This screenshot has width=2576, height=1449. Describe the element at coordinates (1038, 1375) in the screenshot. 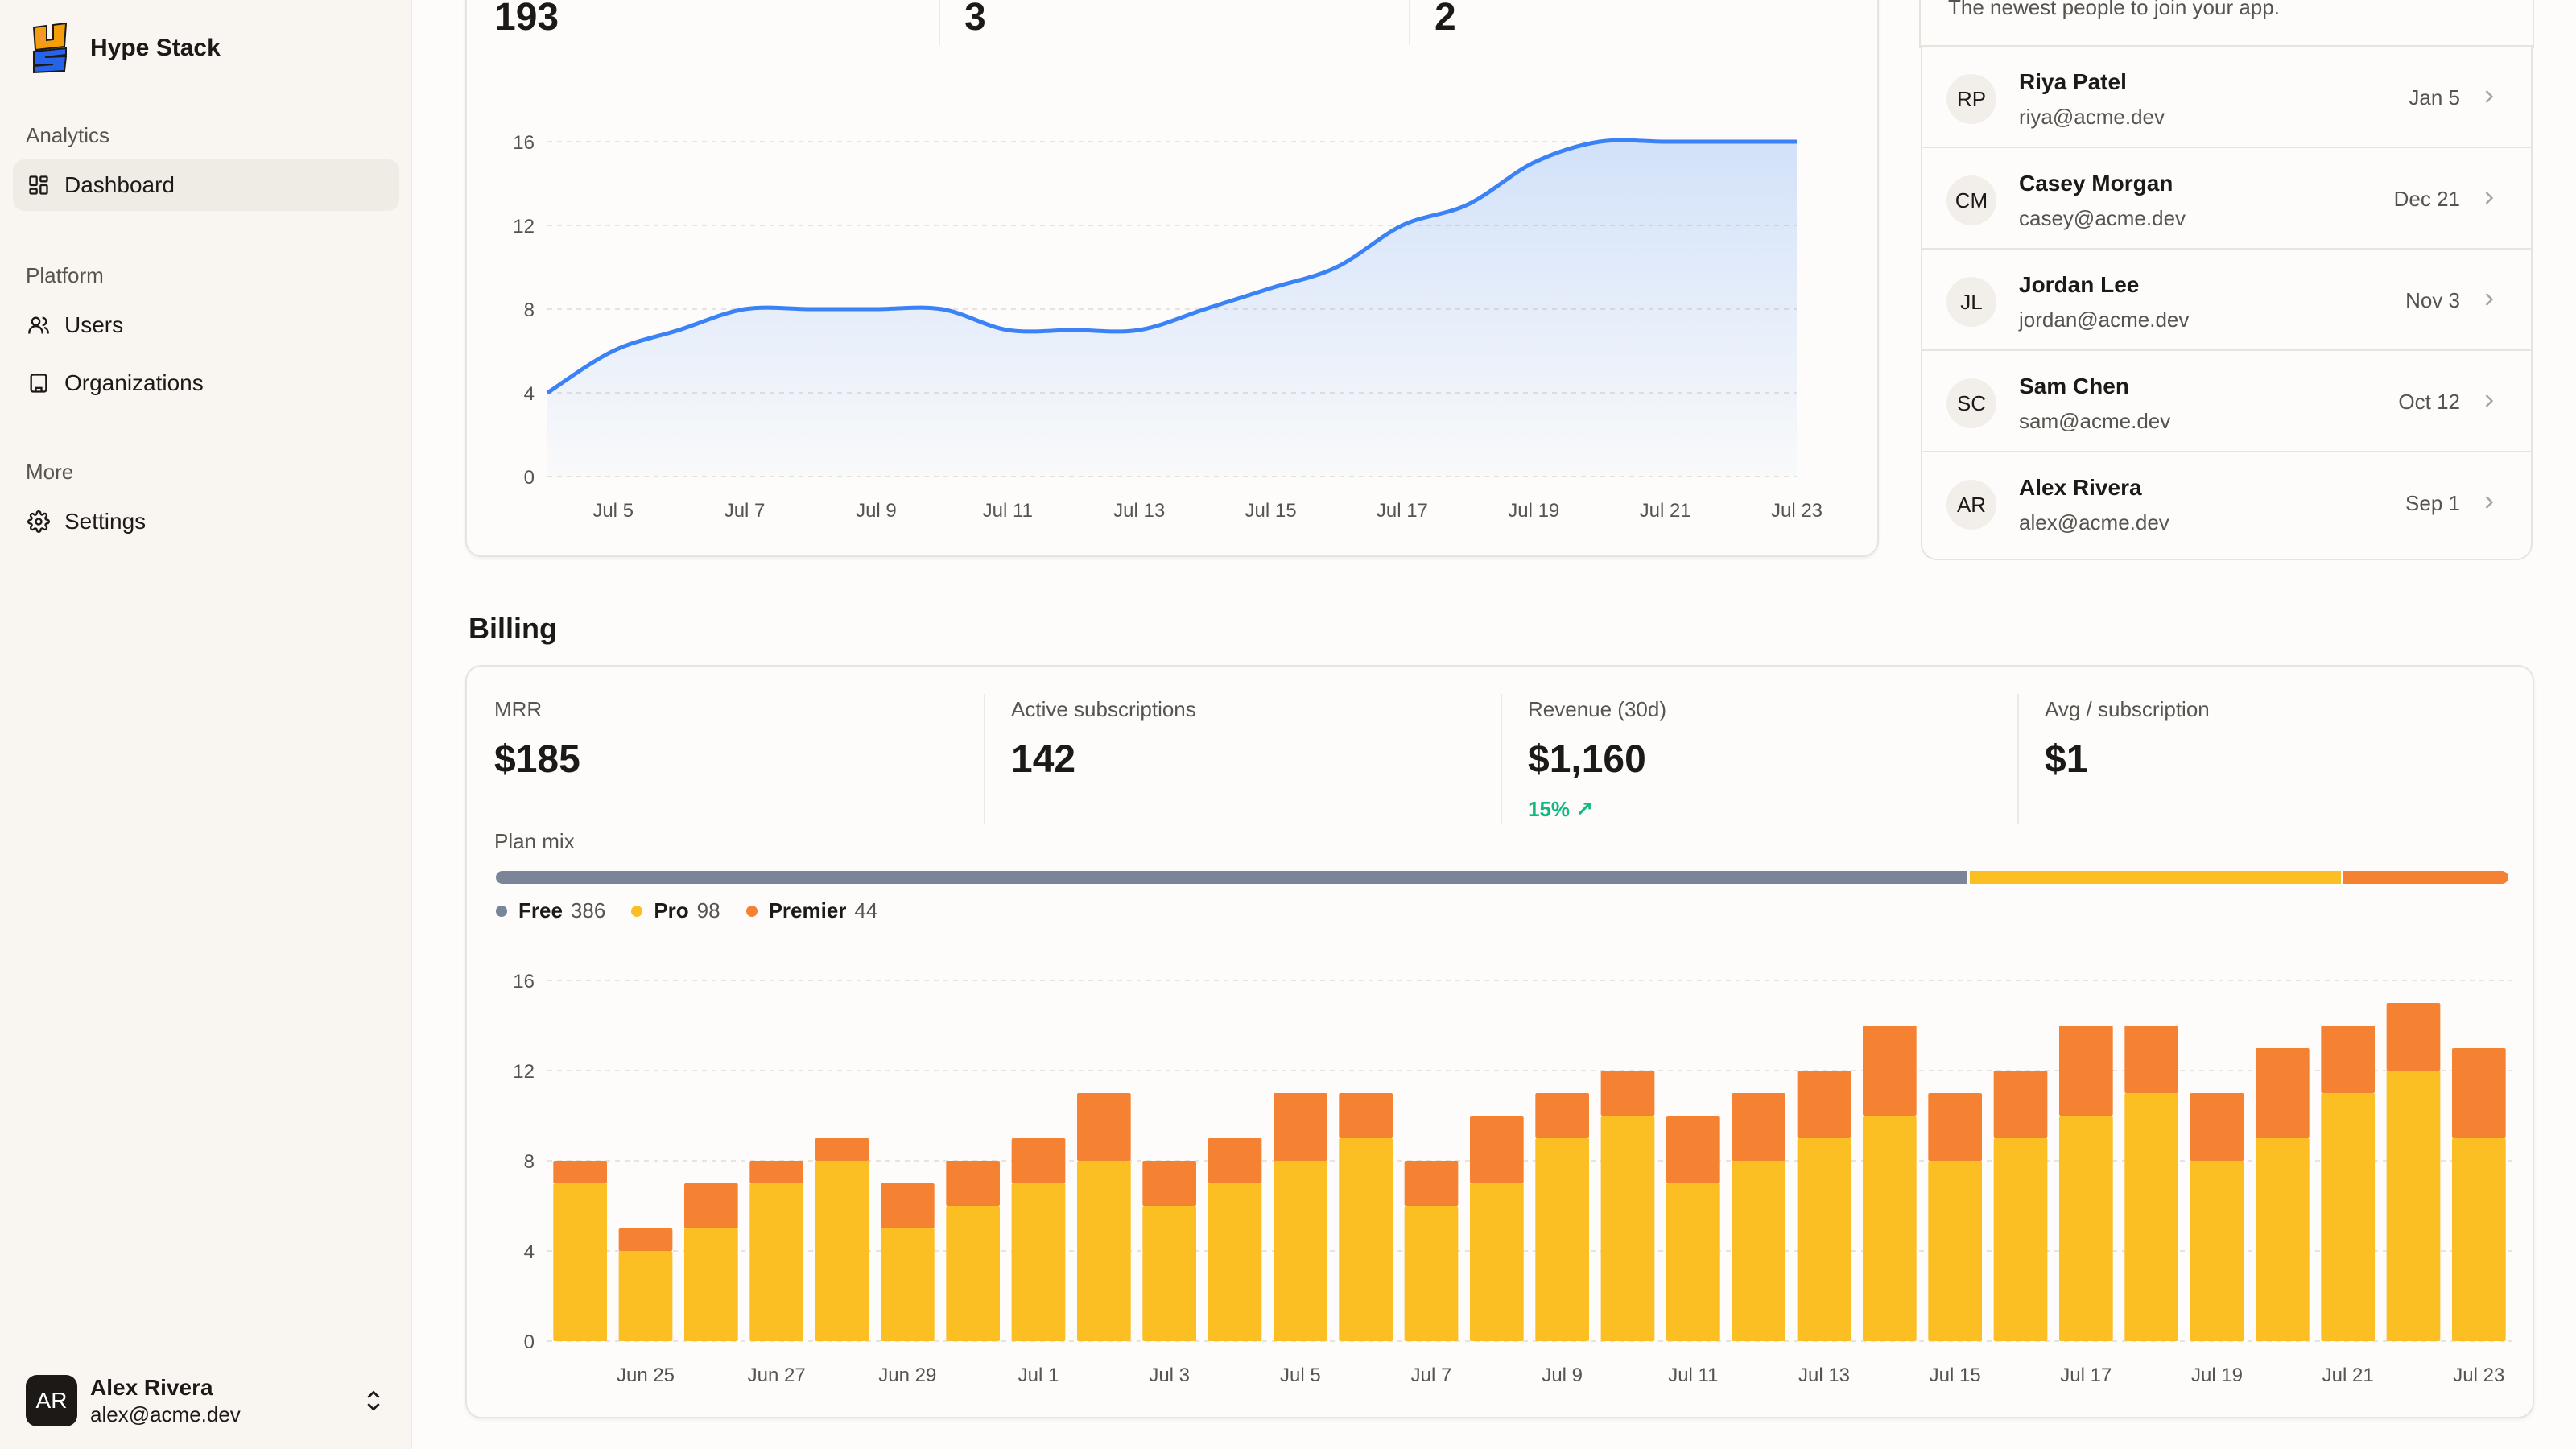

I see `x-tick-label: Jul 1` at that location.